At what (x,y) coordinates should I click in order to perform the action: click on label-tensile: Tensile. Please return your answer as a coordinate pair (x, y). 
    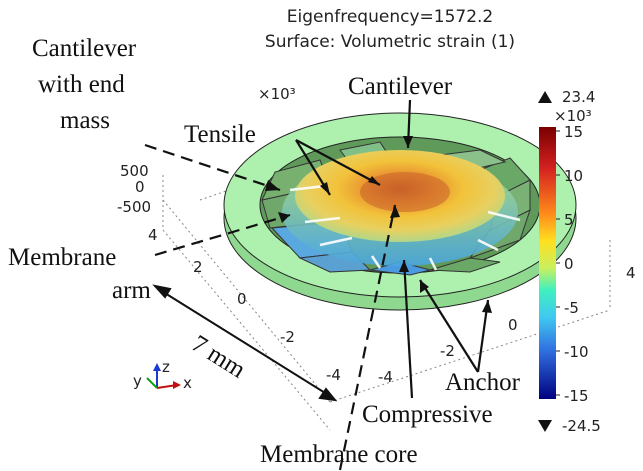
    Looking at the image, I should click on (220, 134).